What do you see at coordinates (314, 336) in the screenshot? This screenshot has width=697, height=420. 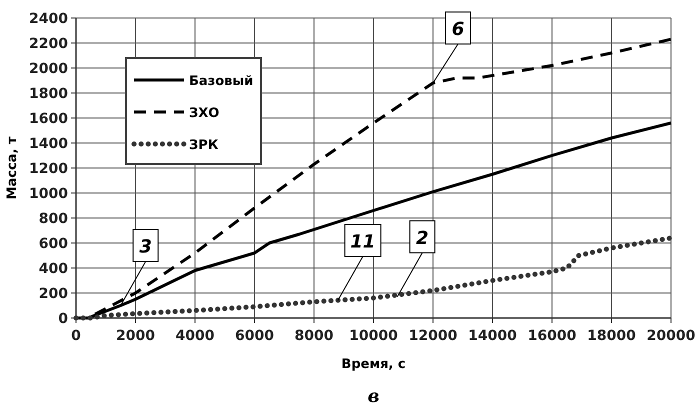 I see `x-tick-label: 8000` at bounding box center [314, 336].